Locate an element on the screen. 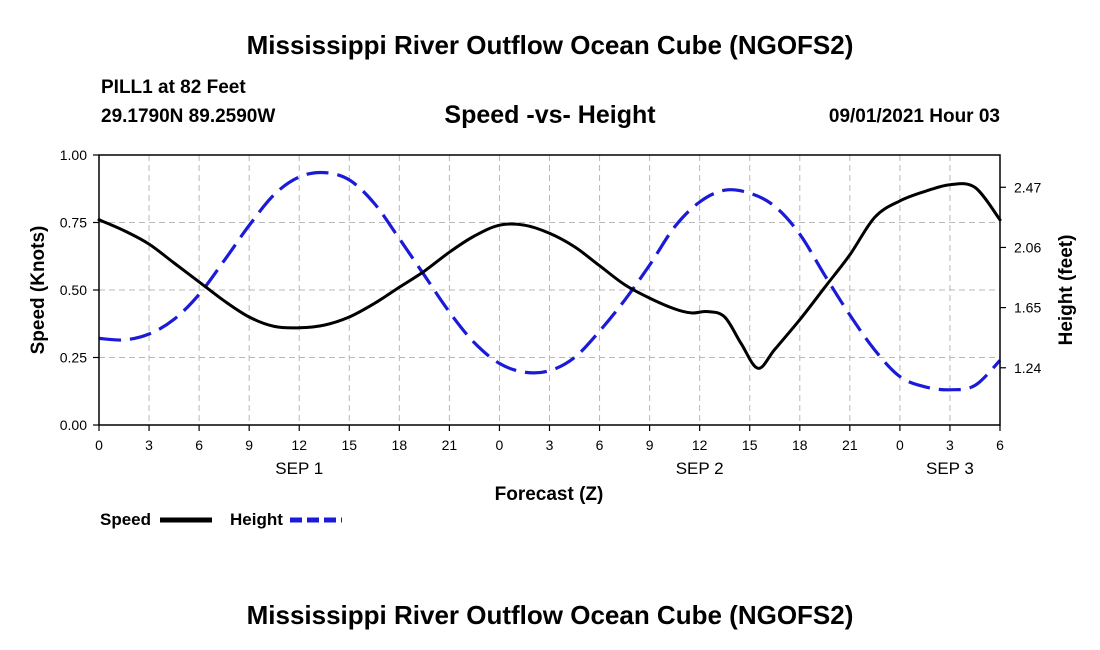  y2-tick-label: 2.06 is located at coordinates (1027, 247).